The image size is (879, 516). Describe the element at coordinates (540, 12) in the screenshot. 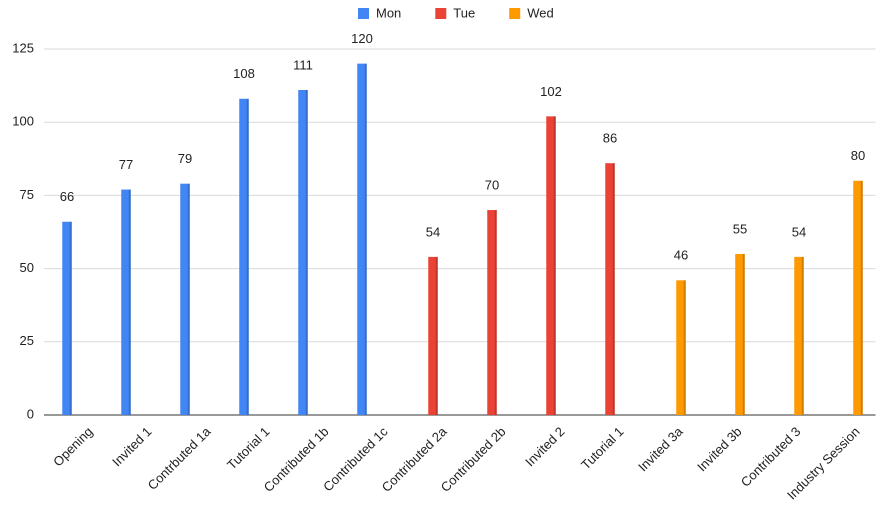

I see `legend-label: Wed` at that location.